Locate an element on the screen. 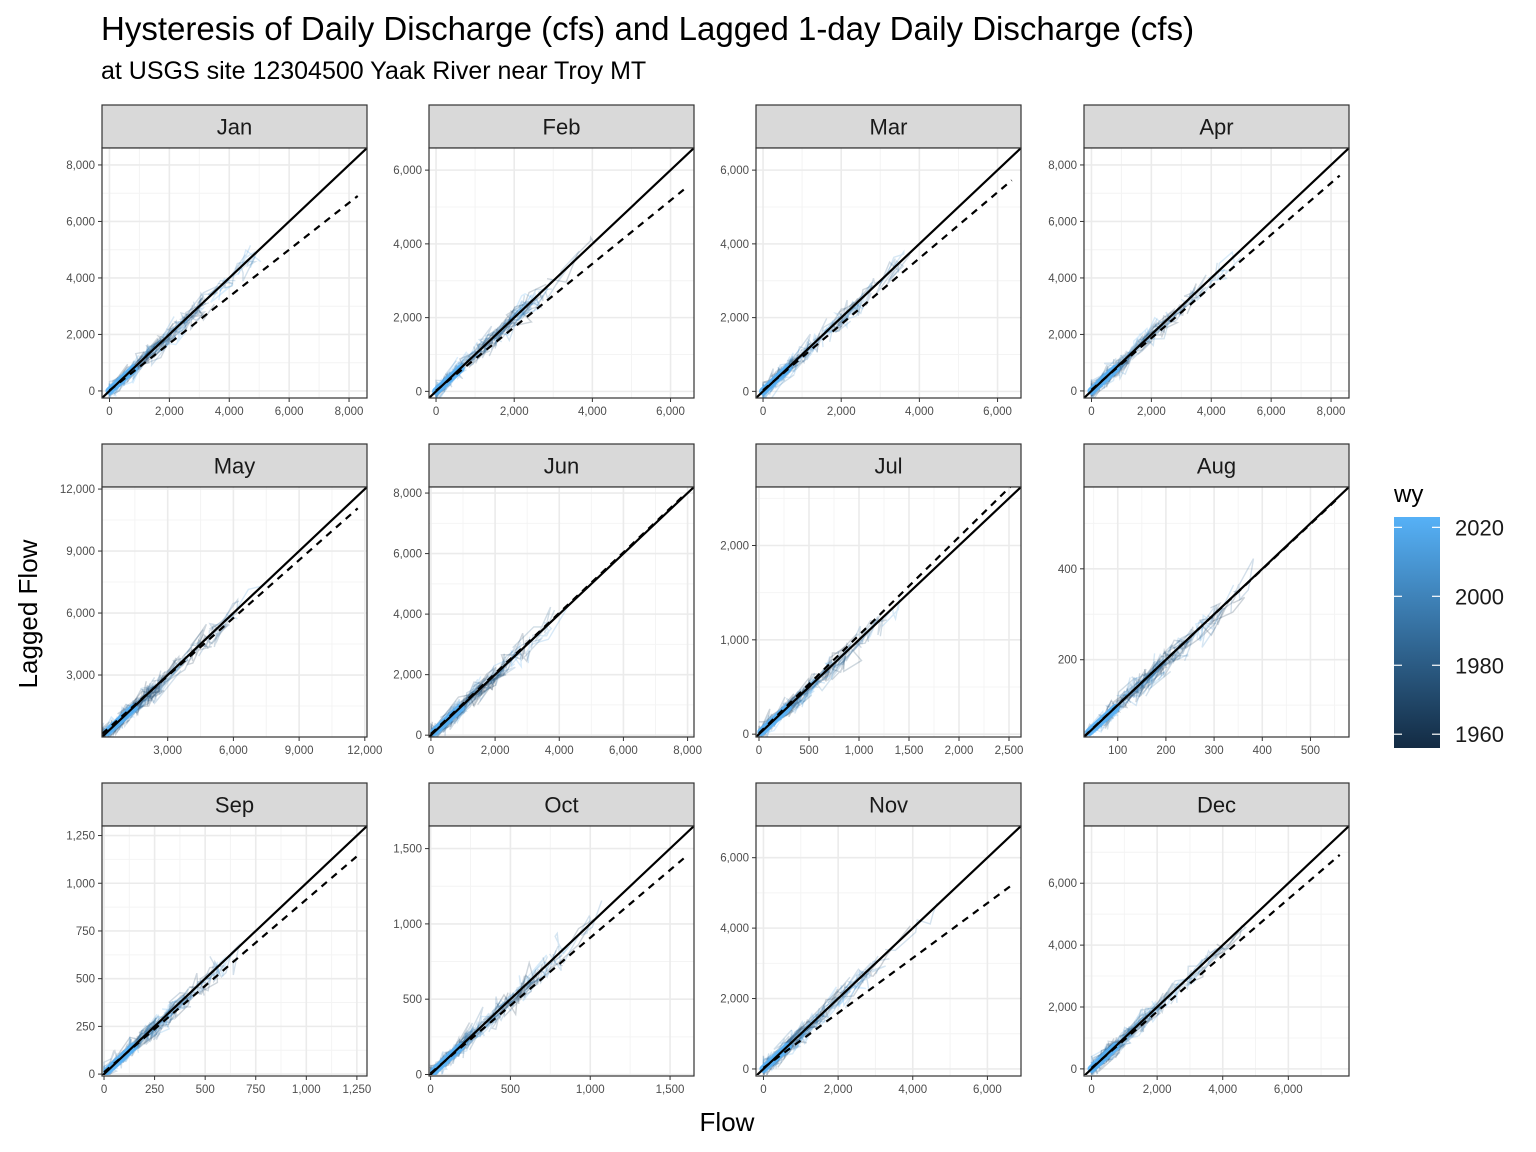 The height and width of the screenshot is (1152, 1536). y-axis-title: Lagged Flow is located at coordinates (28, 613).